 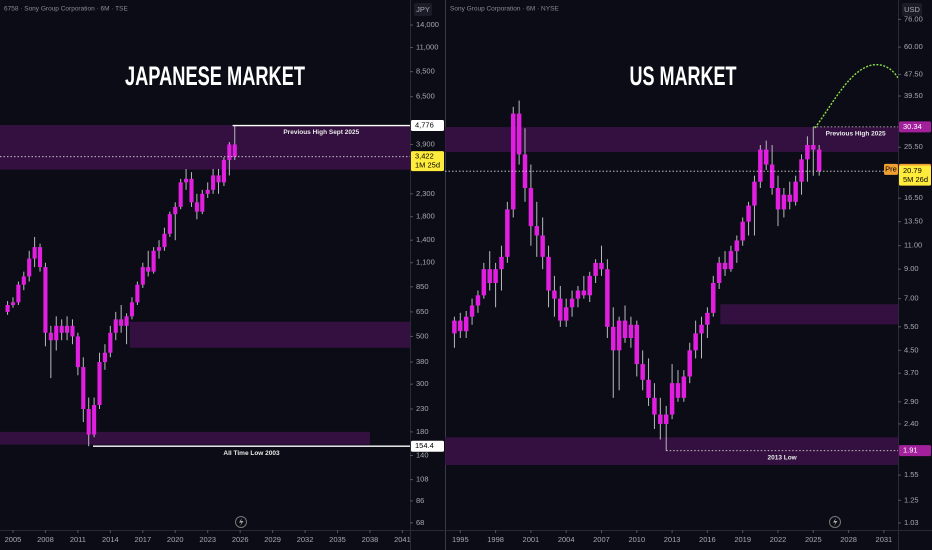 I want to click on x-tick-label: 1995, so click(x=460, y=539).